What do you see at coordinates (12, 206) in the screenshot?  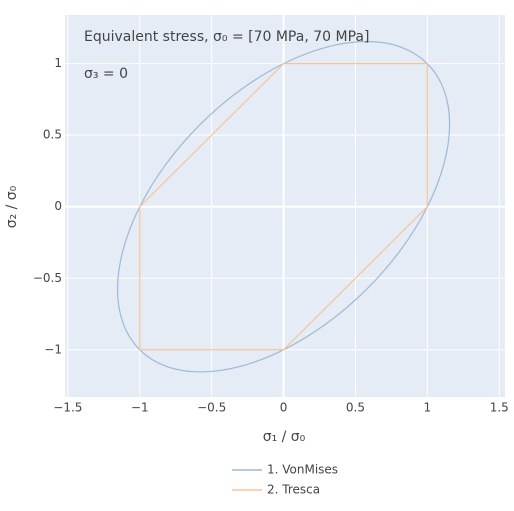 I see `y-axis-label: σ₂ / σ₀` at bounding box center [12, 206].